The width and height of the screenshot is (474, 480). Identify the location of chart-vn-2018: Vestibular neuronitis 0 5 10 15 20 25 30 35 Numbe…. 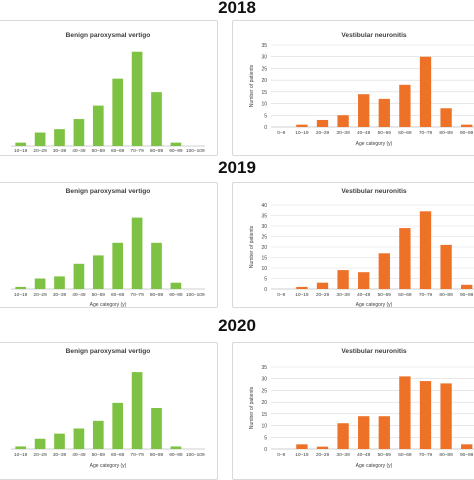
(361, 89).